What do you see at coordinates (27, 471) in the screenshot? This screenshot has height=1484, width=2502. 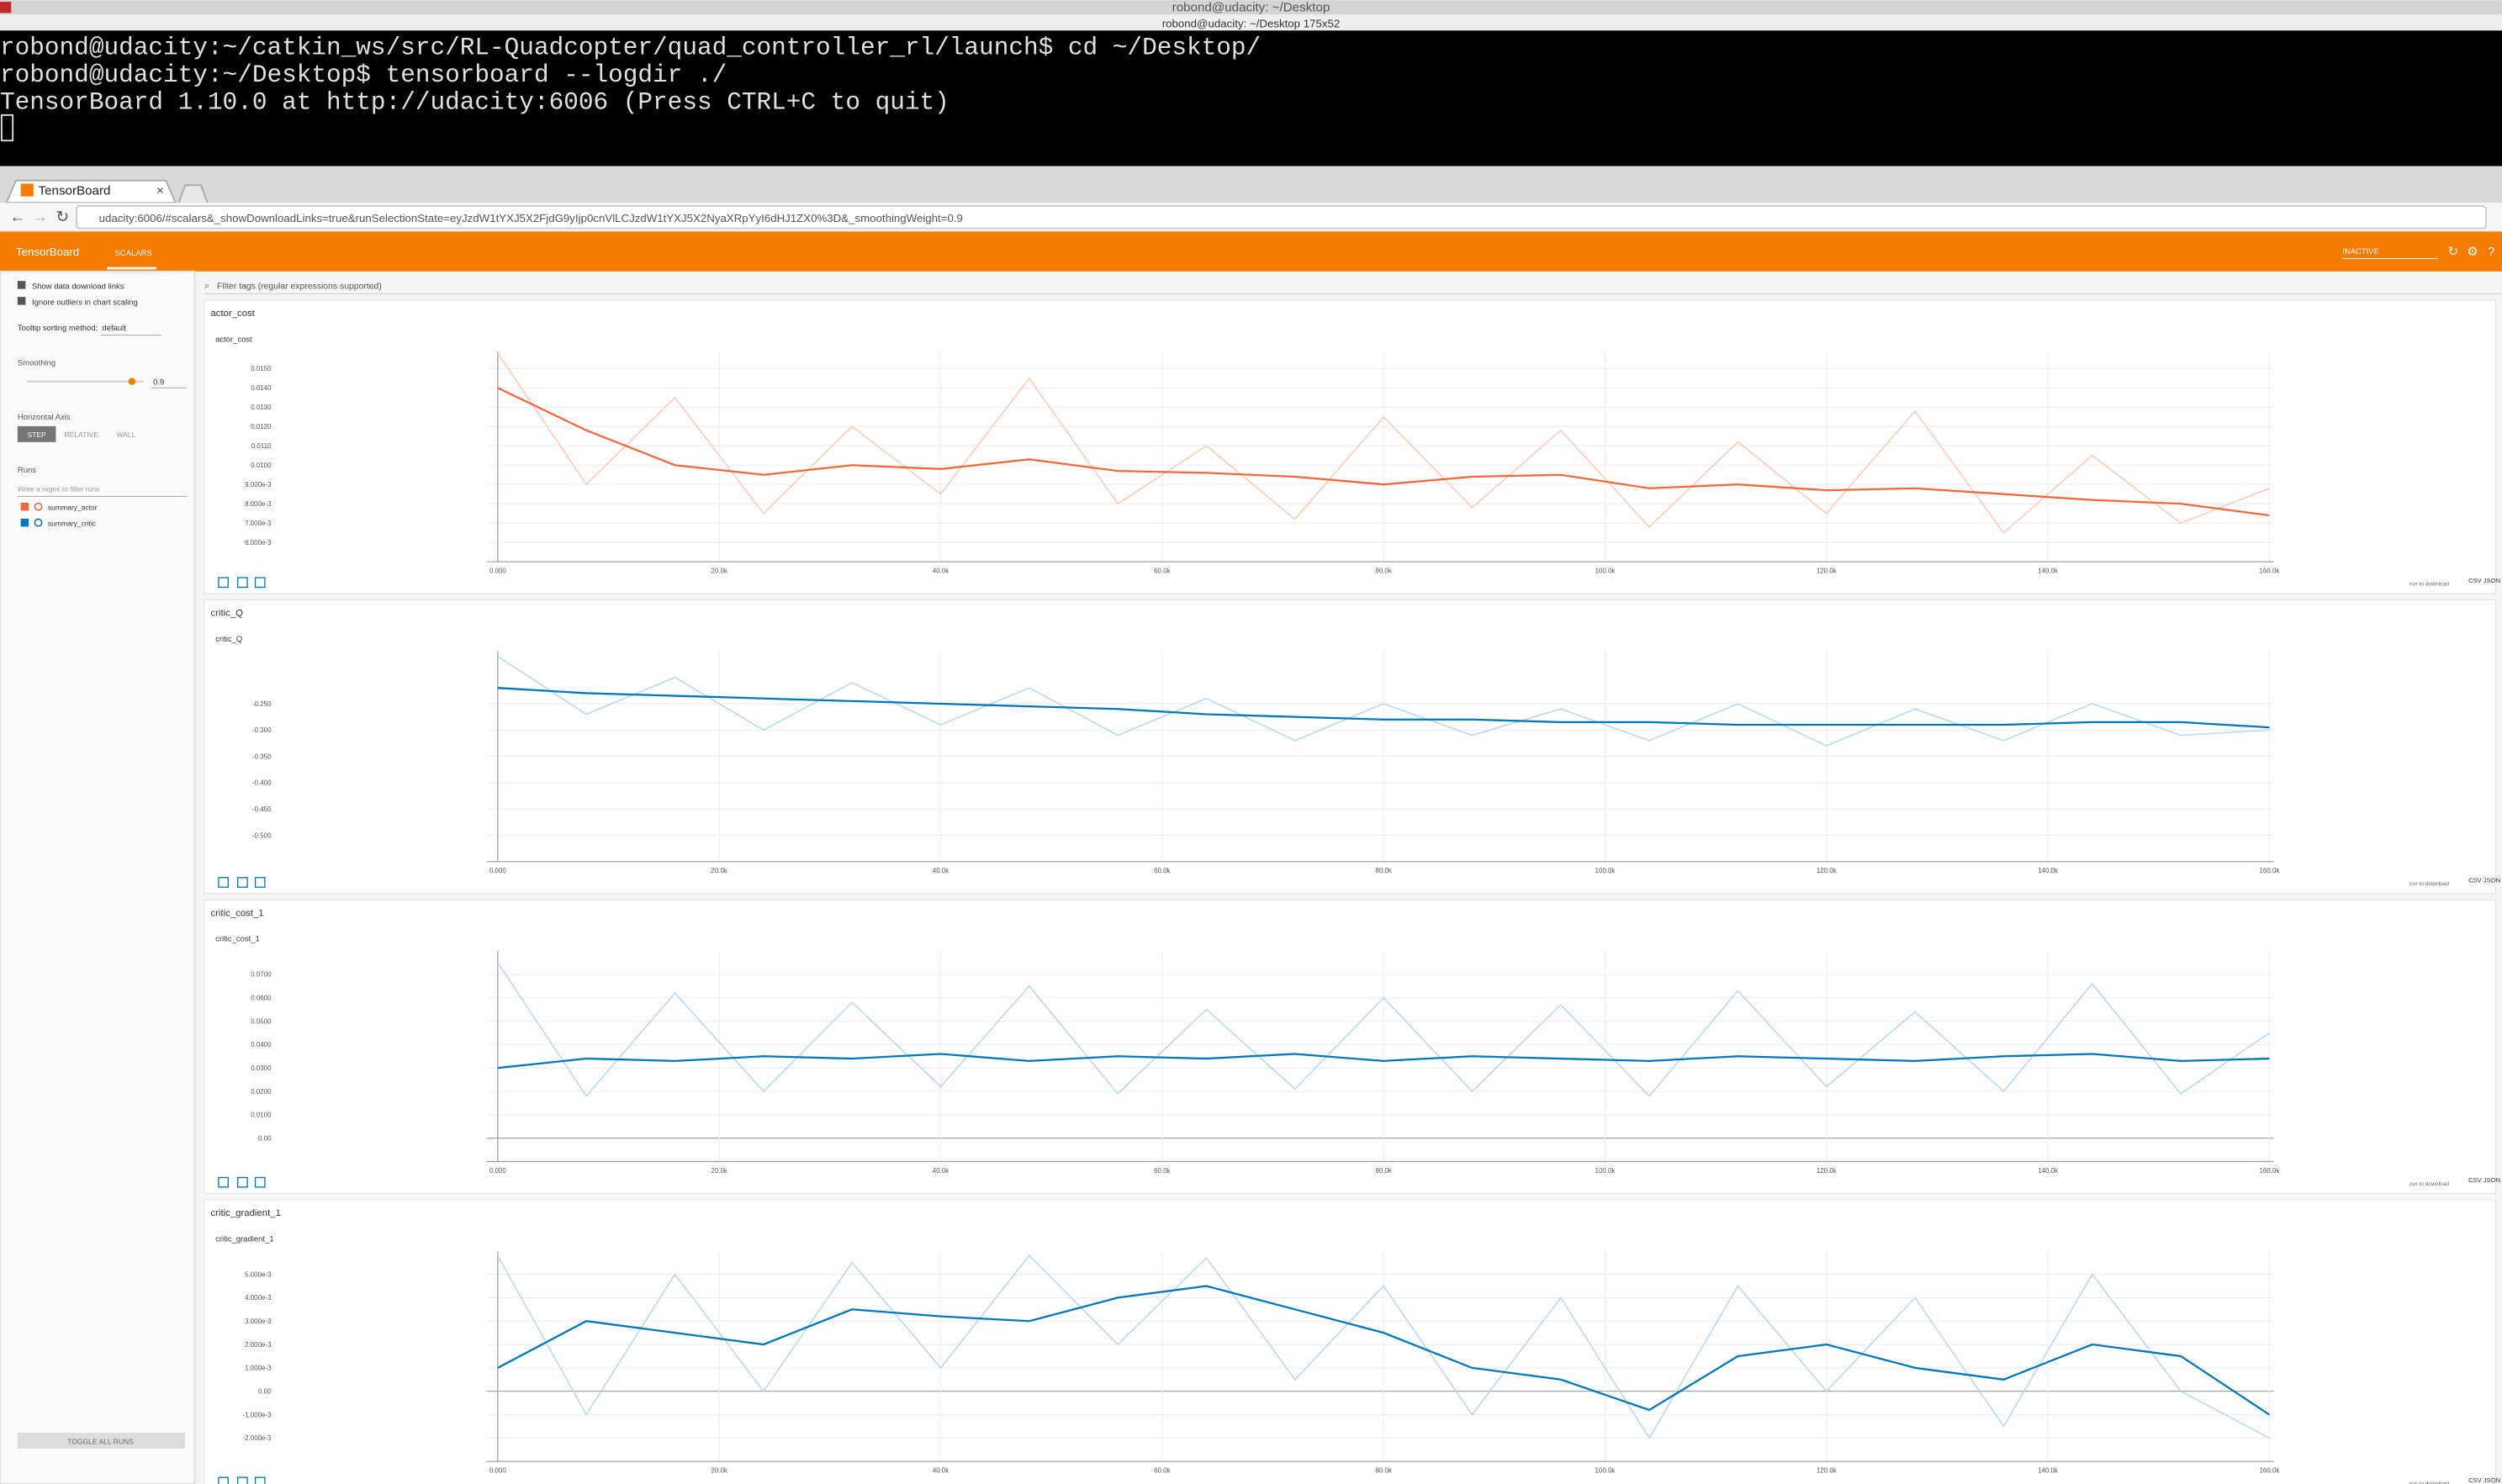 I see `runs-label: Runs` at bounding box center [27, 471].